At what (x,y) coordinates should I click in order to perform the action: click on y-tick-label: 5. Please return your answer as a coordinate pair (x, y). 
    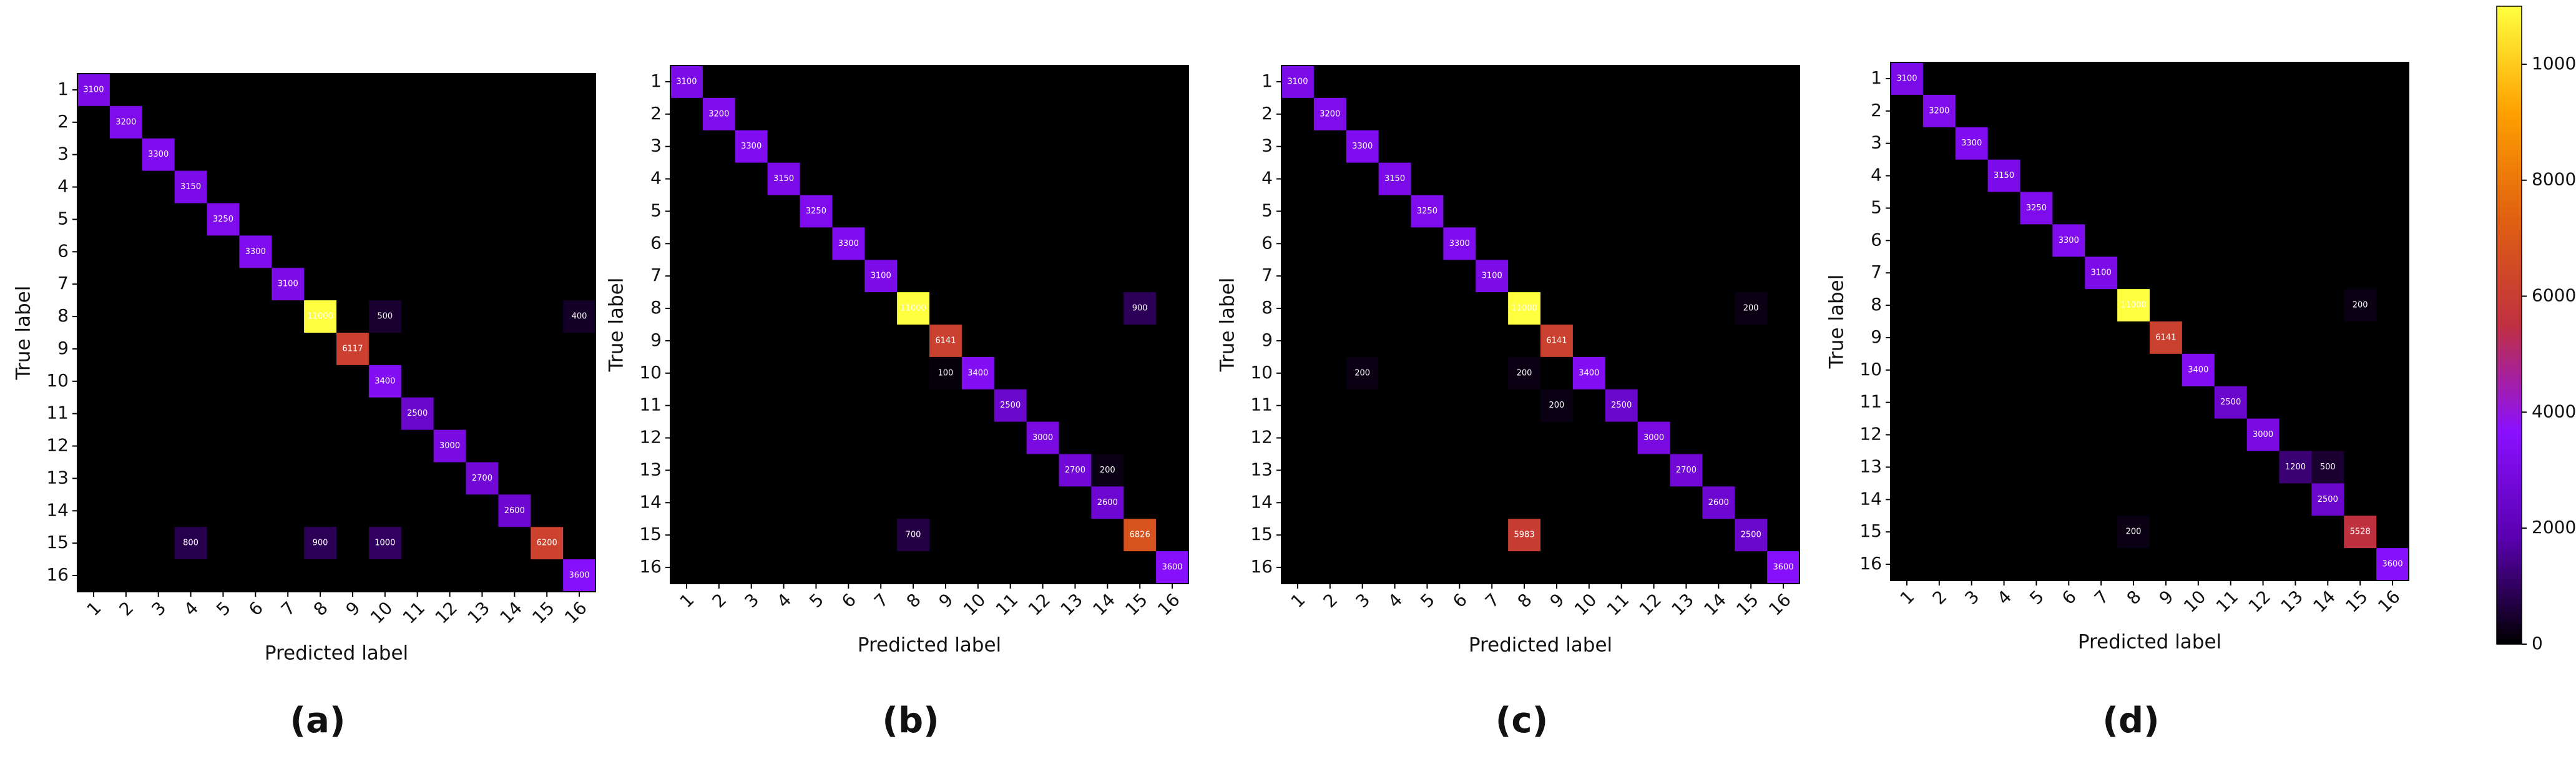
    Looking at the image, I should click on (1267, 210).